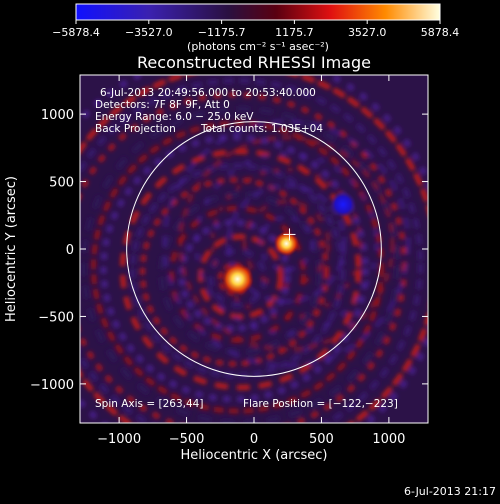 The width and height of the screenshot is (500, 504). What do you see at coordinates (367, 32) in the screenshot?
I see `colorbar-tick-label: 3527.0` at bounding box center [367, 32].